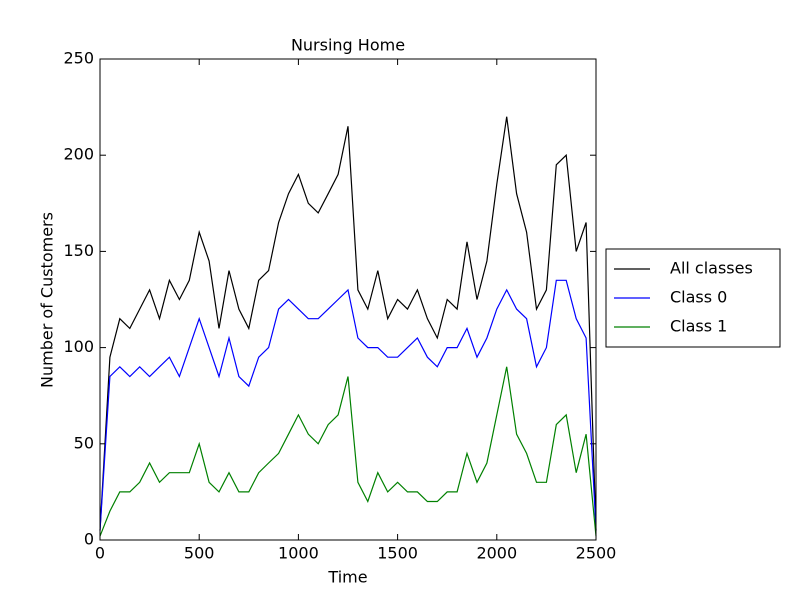 This screenshot has width=800, height=604. I want to click on legend-label: Class 1, so click(698, 326).